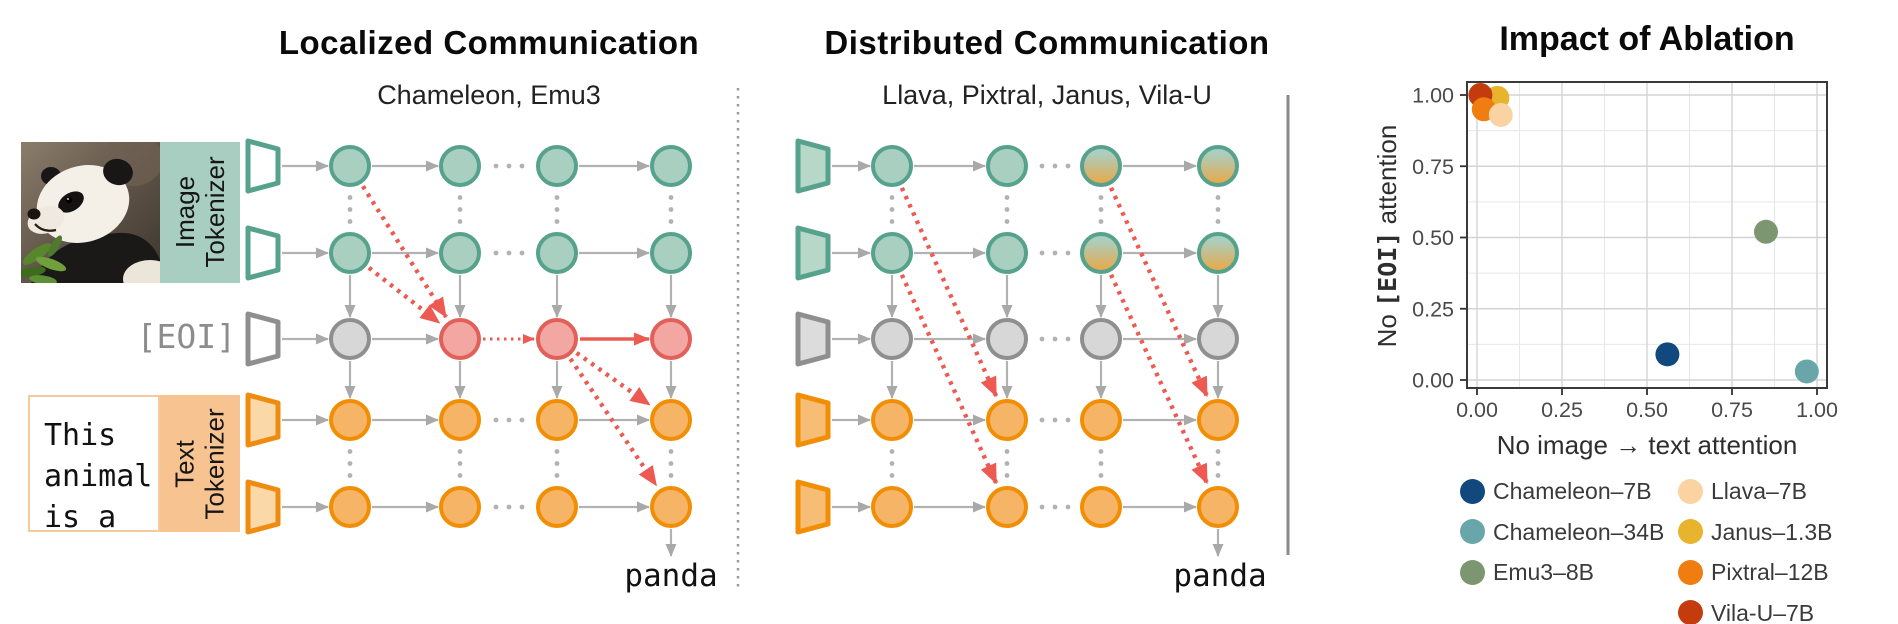 This screenshot has height=624, width=1898. I want to click on legend-label: Pixtral–12B, so click(1770, 572).